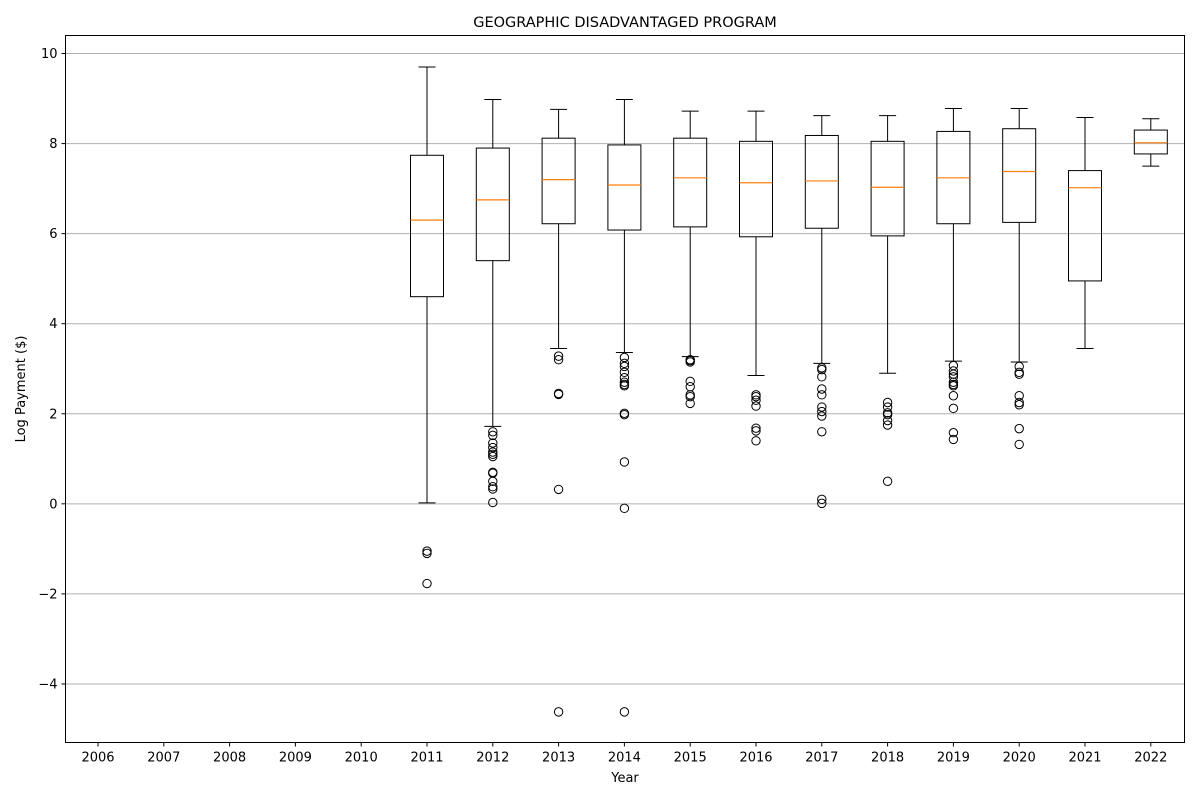 Image resolution: width=1200 pixels, height=800 pixels. Describe the element at coordinates (53, 144) in the screenshot. I see `y-tick-label: 8` at that location.